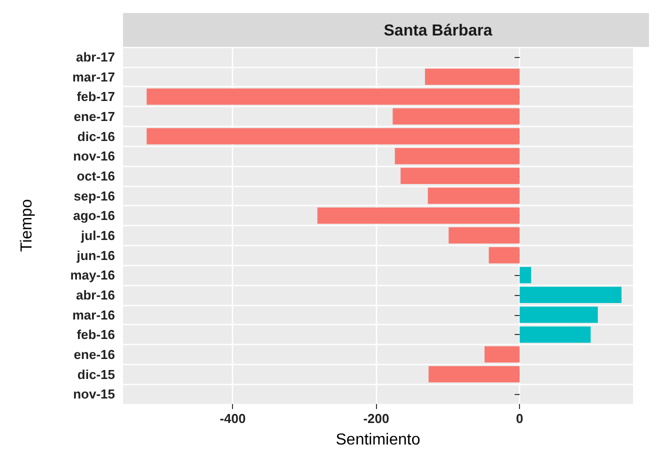 The image size is (657, 464). I want to click on y-tick-label: abr-16, so click(95, 294).